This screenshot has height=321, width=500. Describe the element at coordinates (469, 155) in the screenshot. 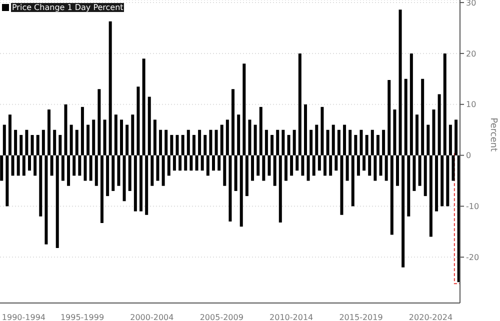

I see `y-tick-label: 0` at that location.